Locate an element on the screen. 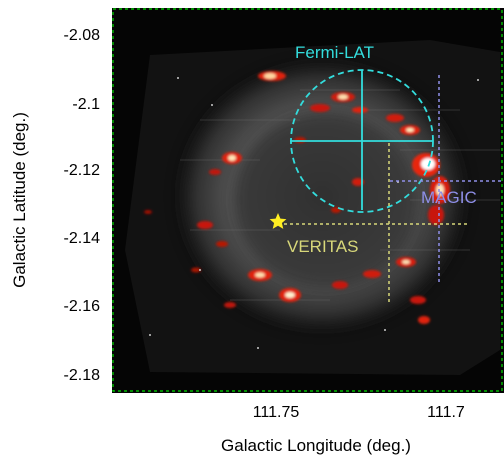  y-tick-label: -2.08 is located at coordinates (82, 35).